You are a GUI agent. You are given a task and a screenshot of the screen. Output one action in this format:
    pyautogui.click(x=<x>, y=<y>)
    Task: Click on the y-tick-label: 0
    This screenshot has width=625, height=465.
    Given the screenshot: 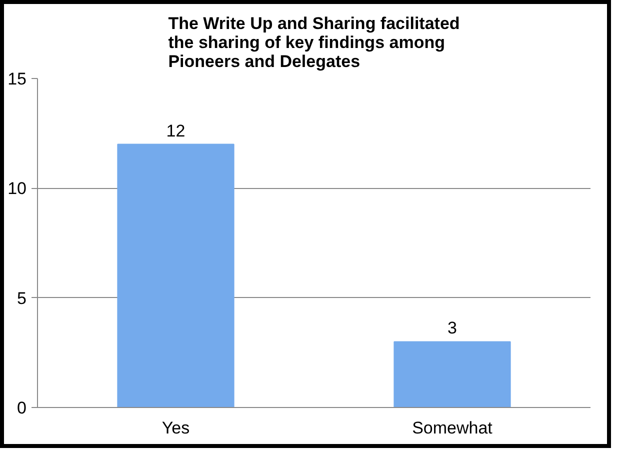 What is the action you would take?
    pyautogui.click(x=22, y=408)
    